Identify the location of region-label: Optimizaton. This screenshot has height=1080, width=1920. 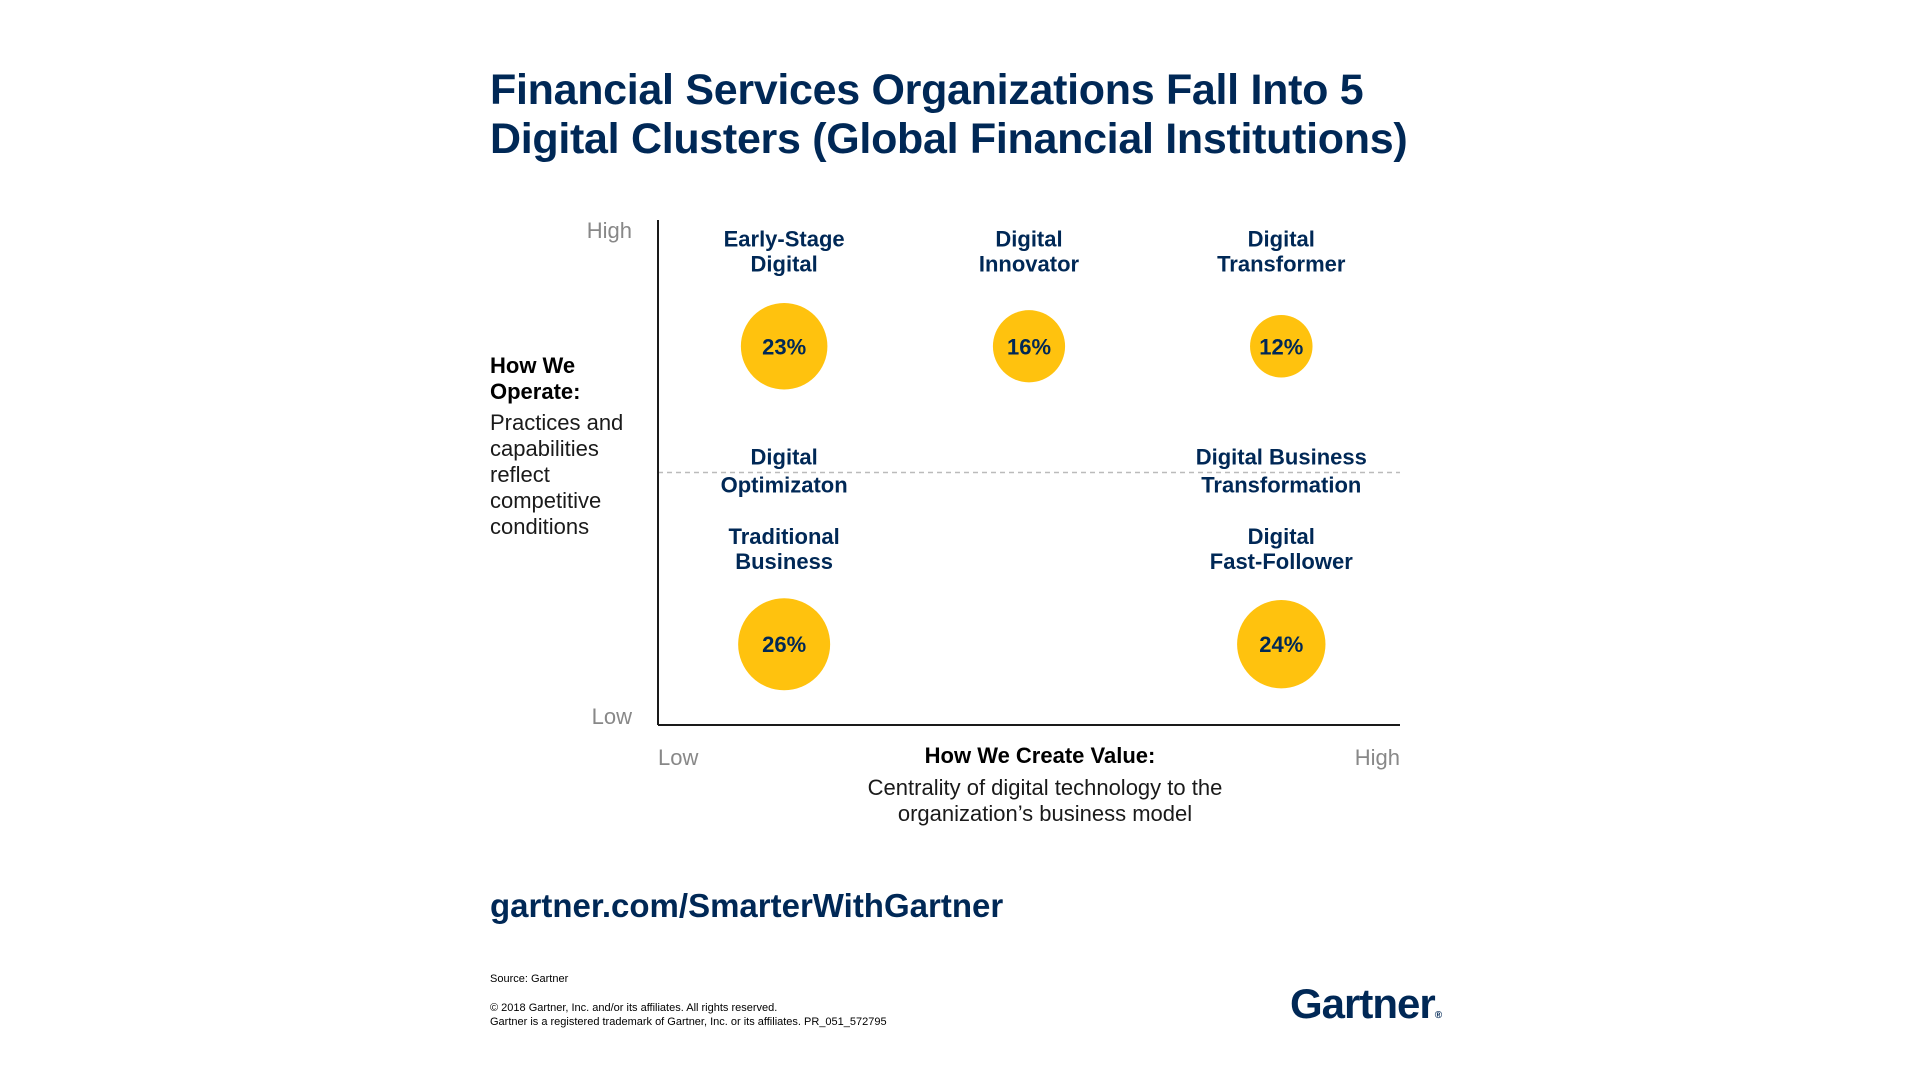
(784, 485).